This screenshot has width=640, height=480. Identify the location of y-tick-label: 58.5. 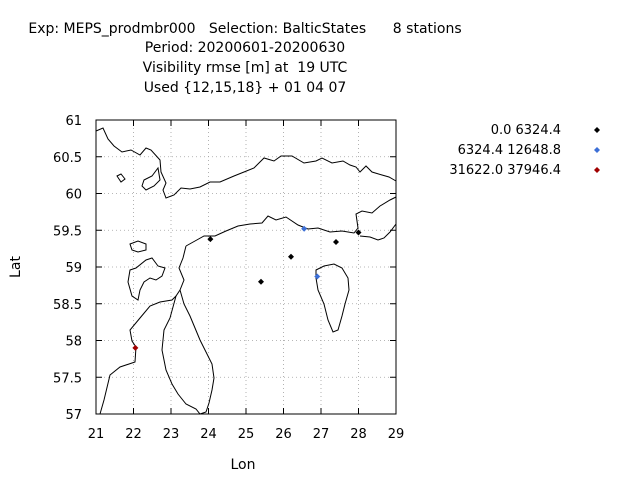
(67, 305).